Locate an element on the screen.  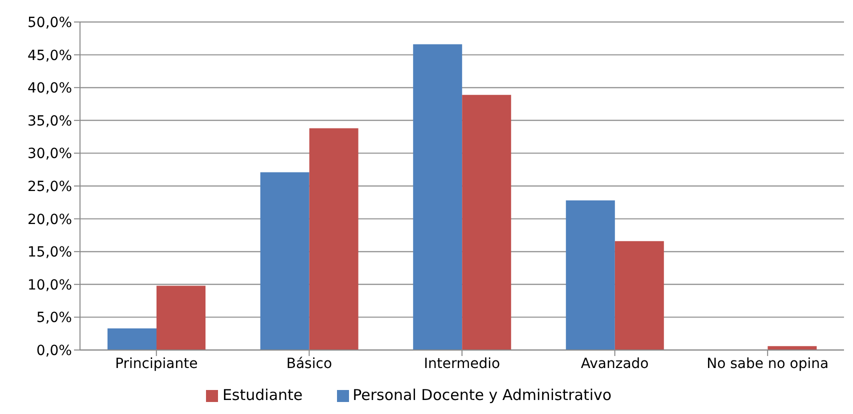
legend-label: Personal Docente y Administrativo is located at coordinates (482, 395).